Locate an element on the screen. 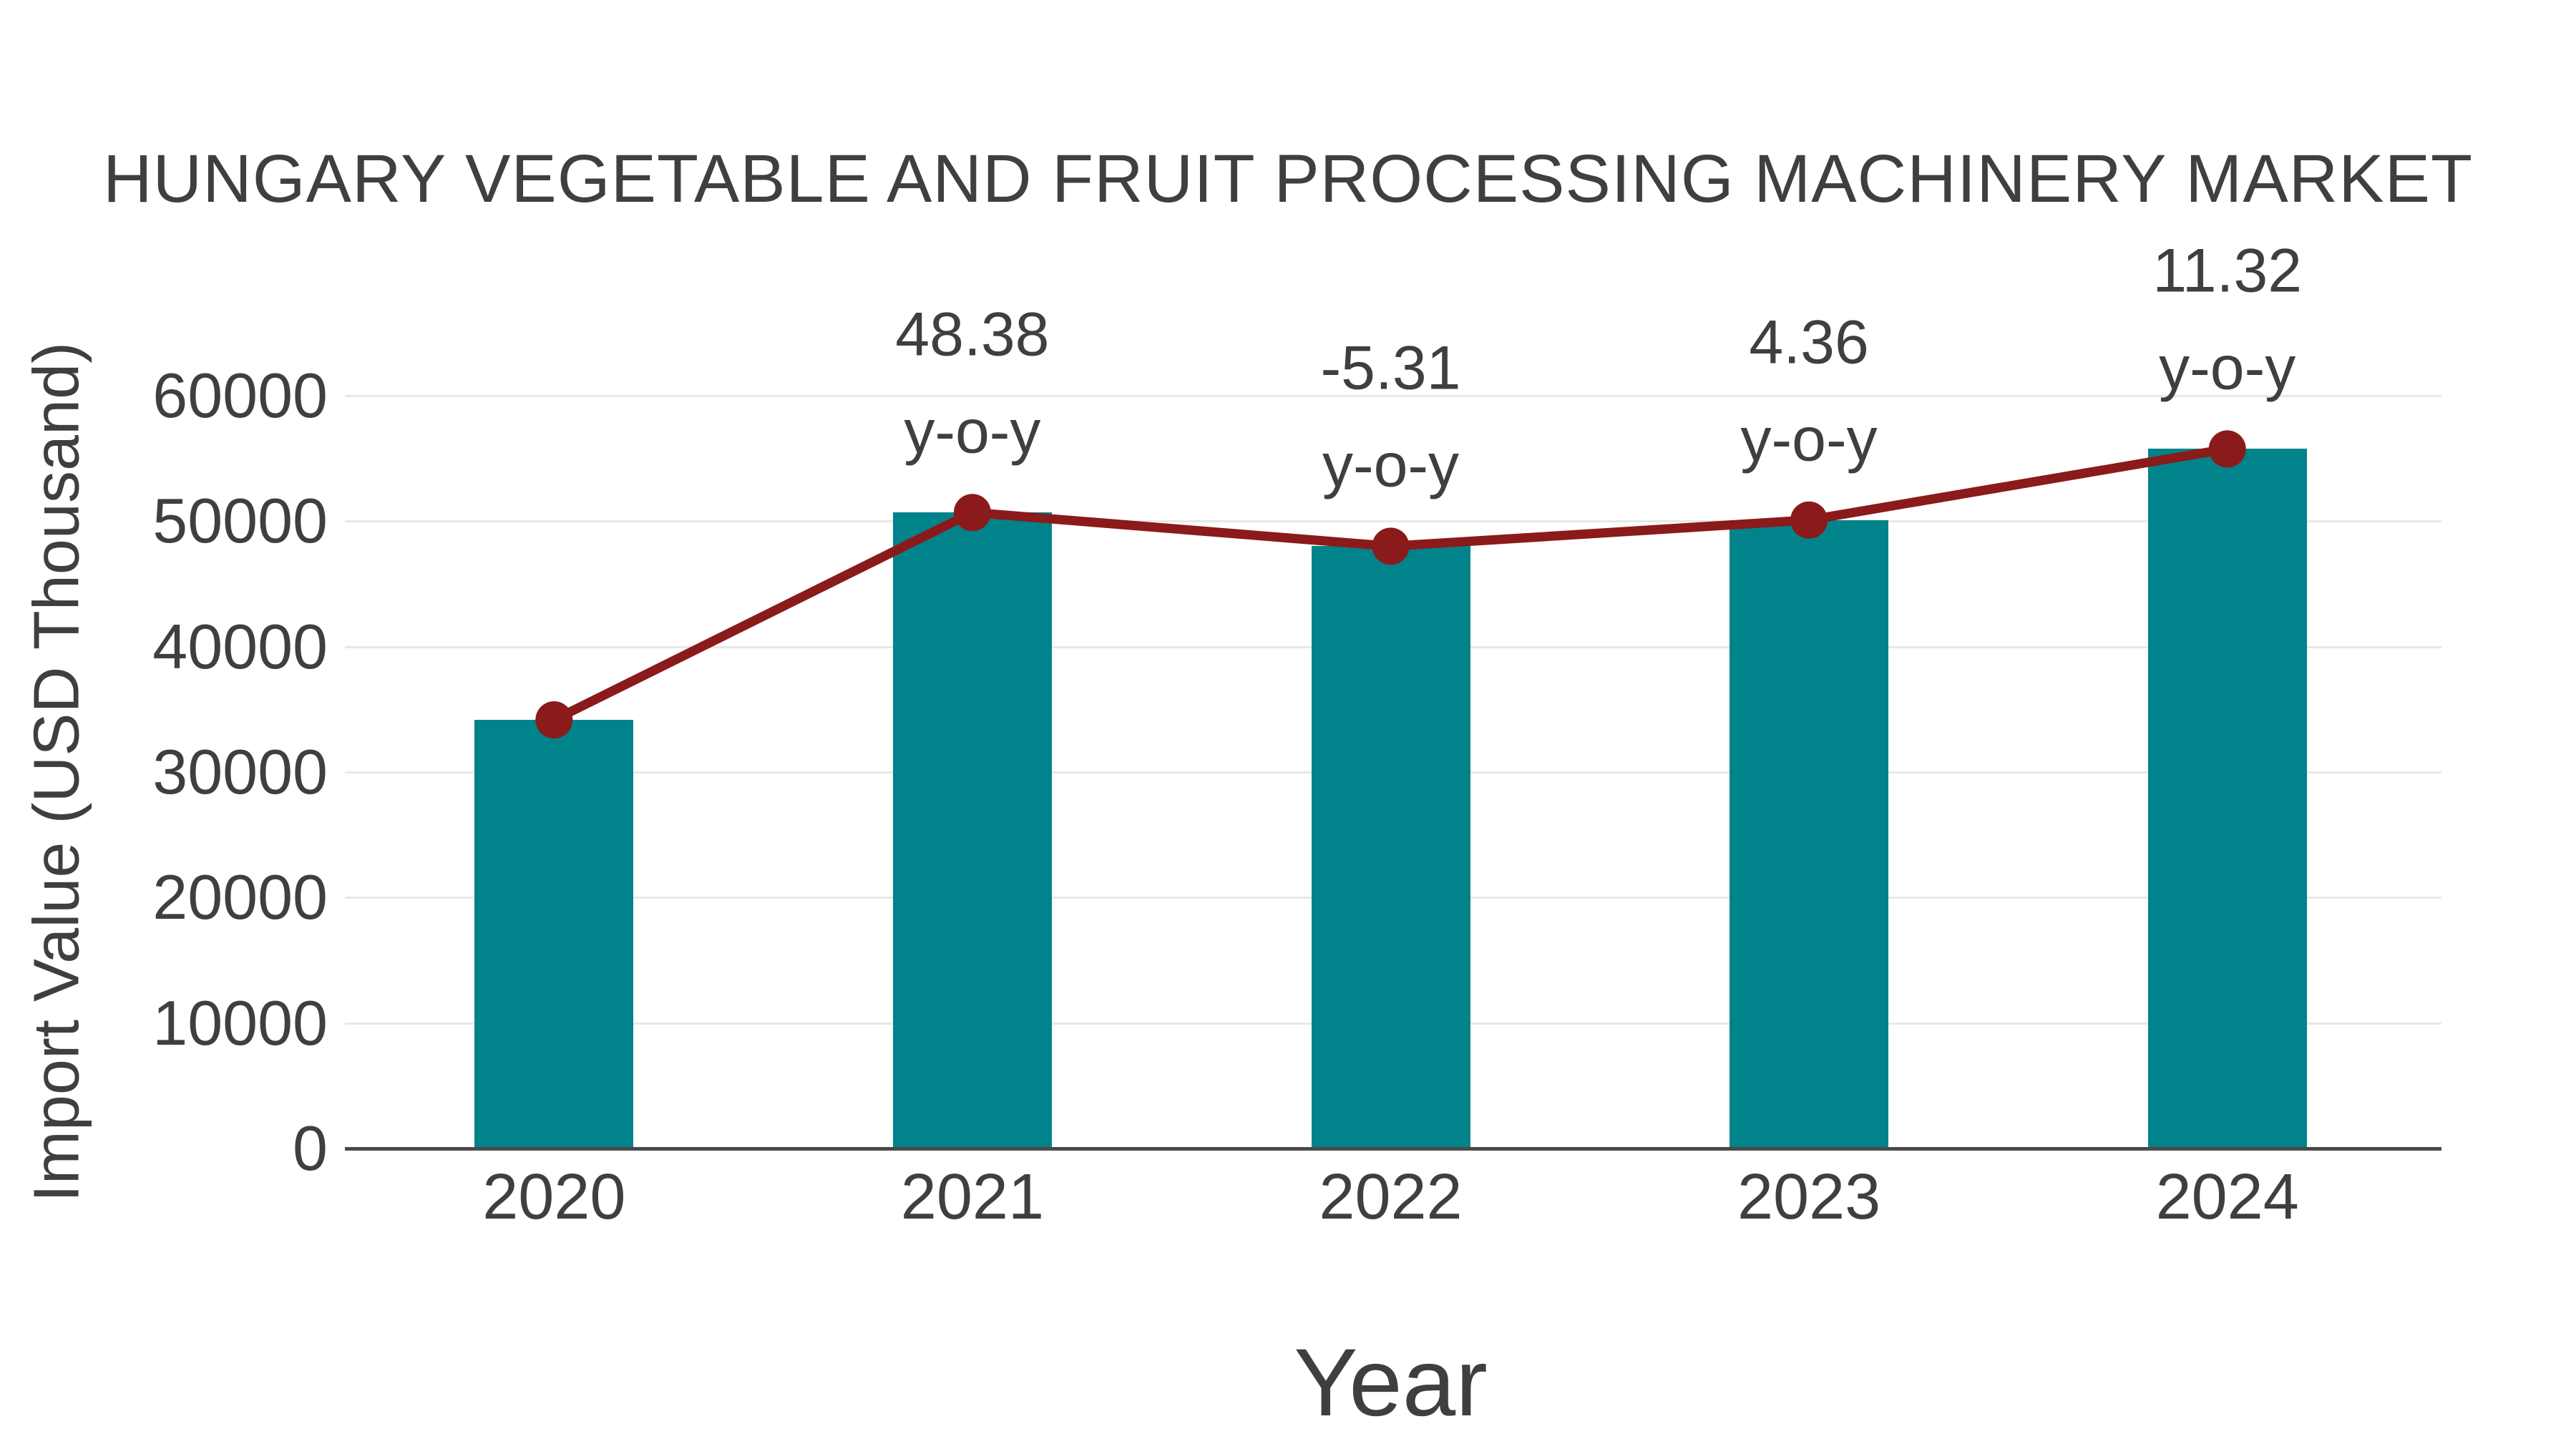  x-tick-label-2023: 2023 is located at coordinates (1809, 1197).